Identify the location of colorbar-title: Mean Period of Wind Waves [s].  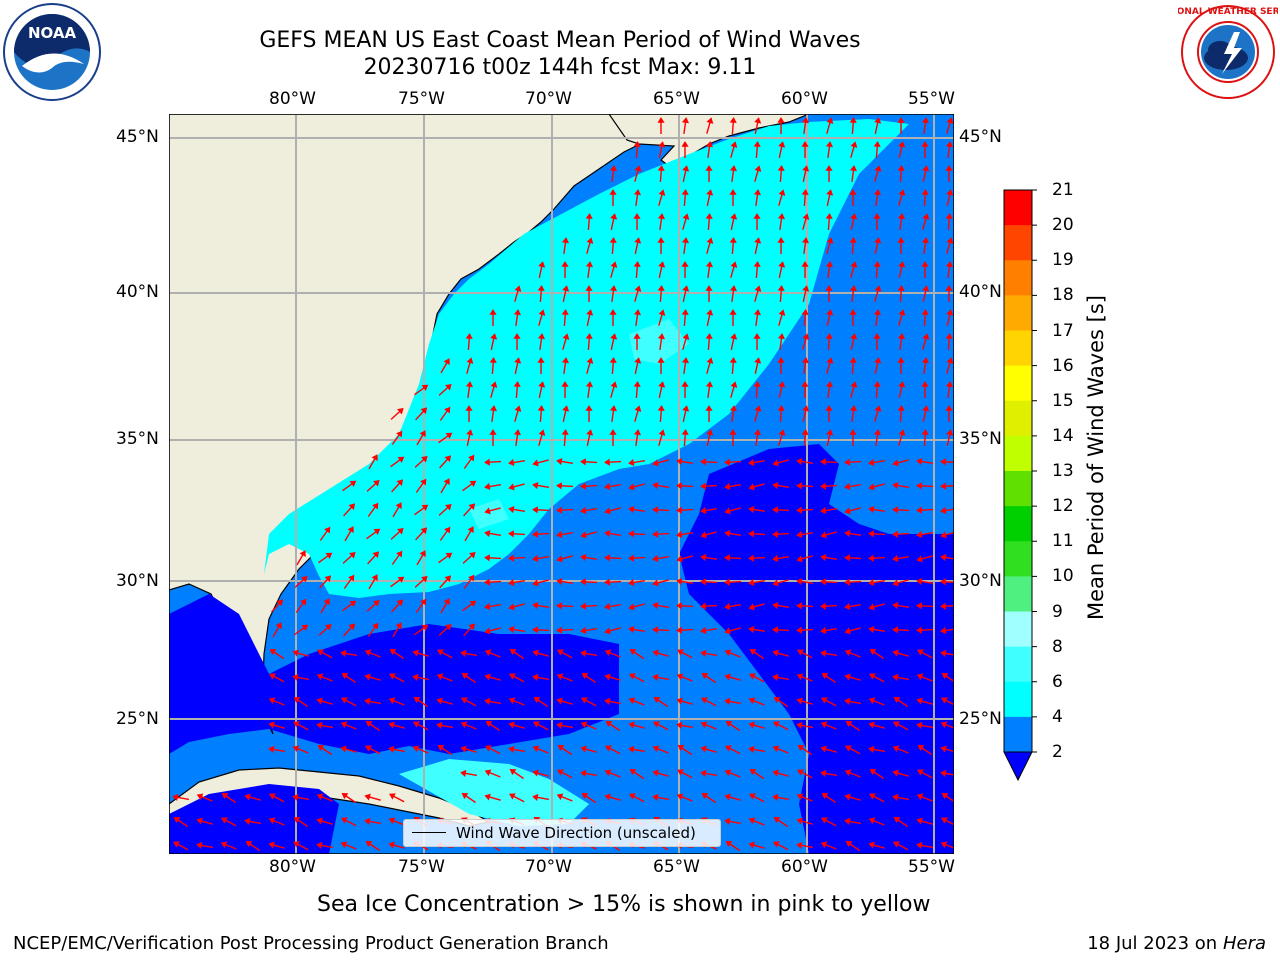
(1096, 457).